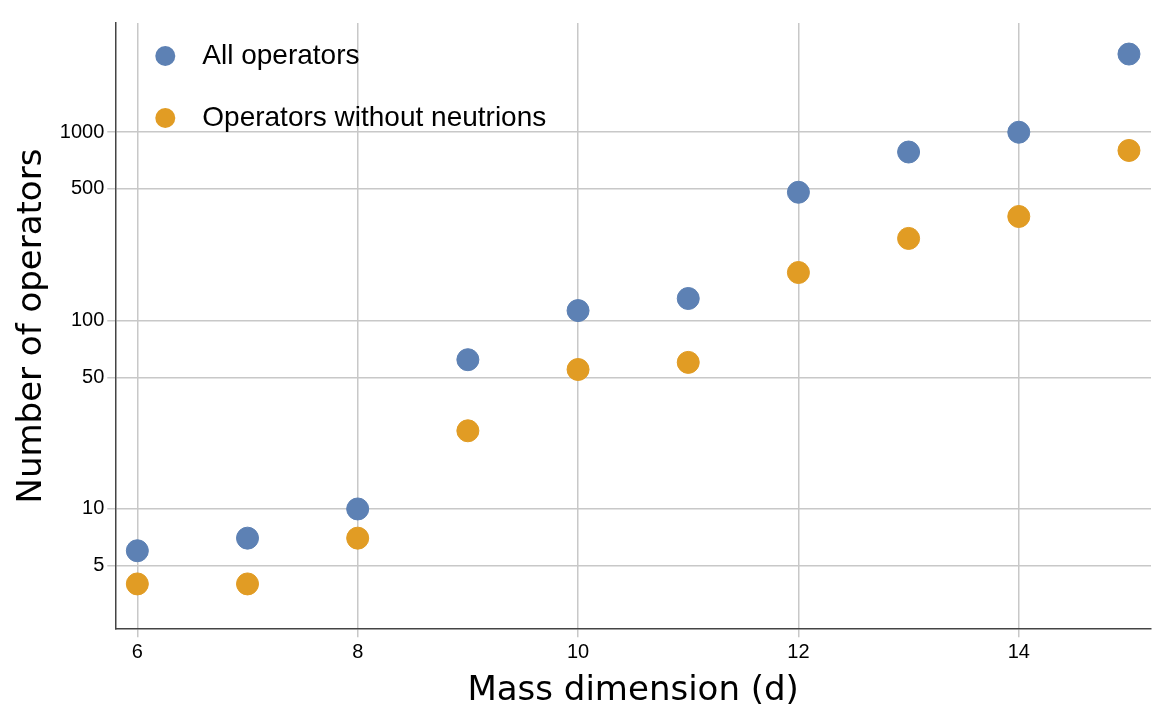 This screenshot has width=1173, height=724. I want to click on y-tick-label: 5, so click(99, 564).